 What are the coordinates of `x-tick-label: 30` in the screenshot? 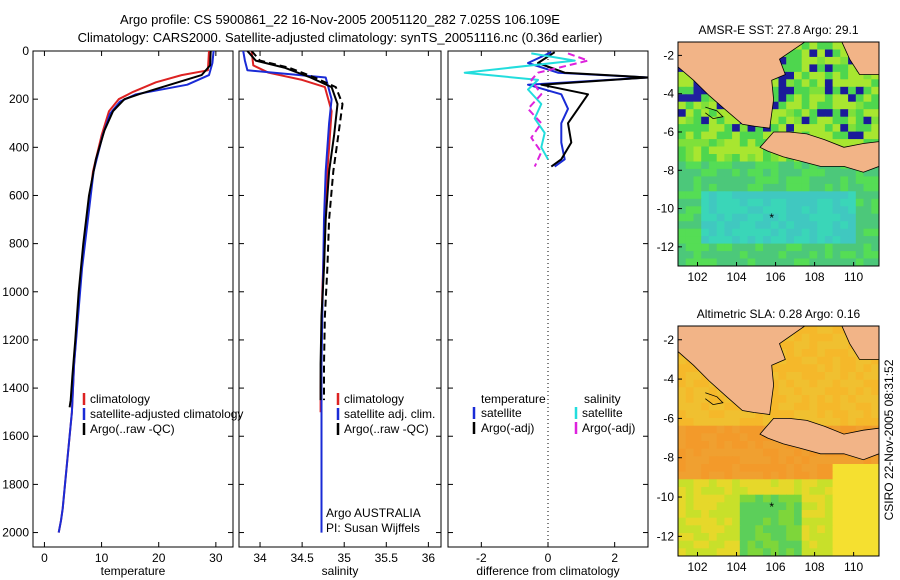 It's located at (216, 558).